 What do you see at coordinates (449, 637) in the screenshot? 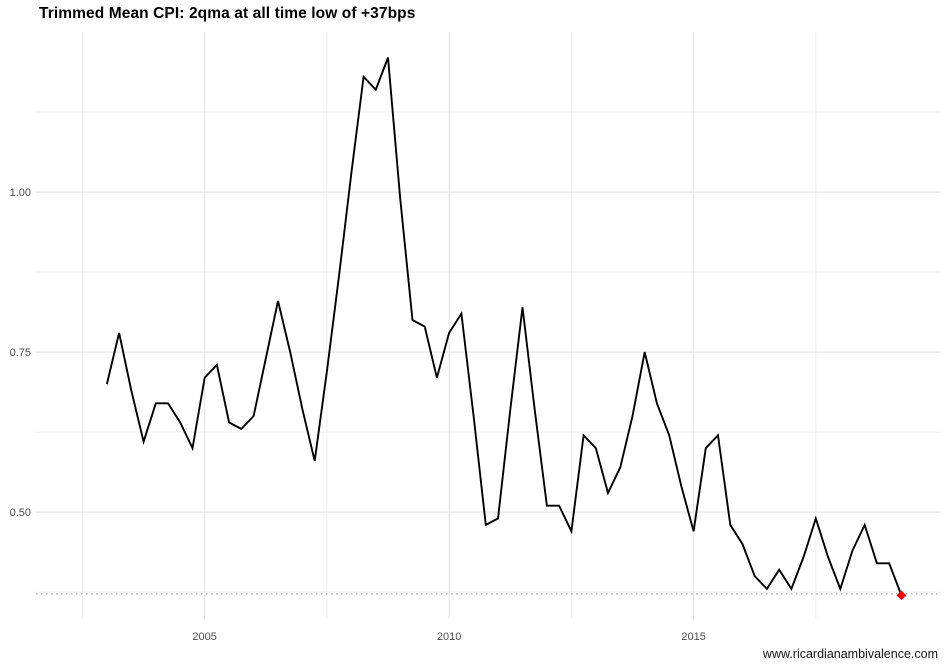
I see `x-axis-tick-label: 2010` at bounding box center [449, 637].